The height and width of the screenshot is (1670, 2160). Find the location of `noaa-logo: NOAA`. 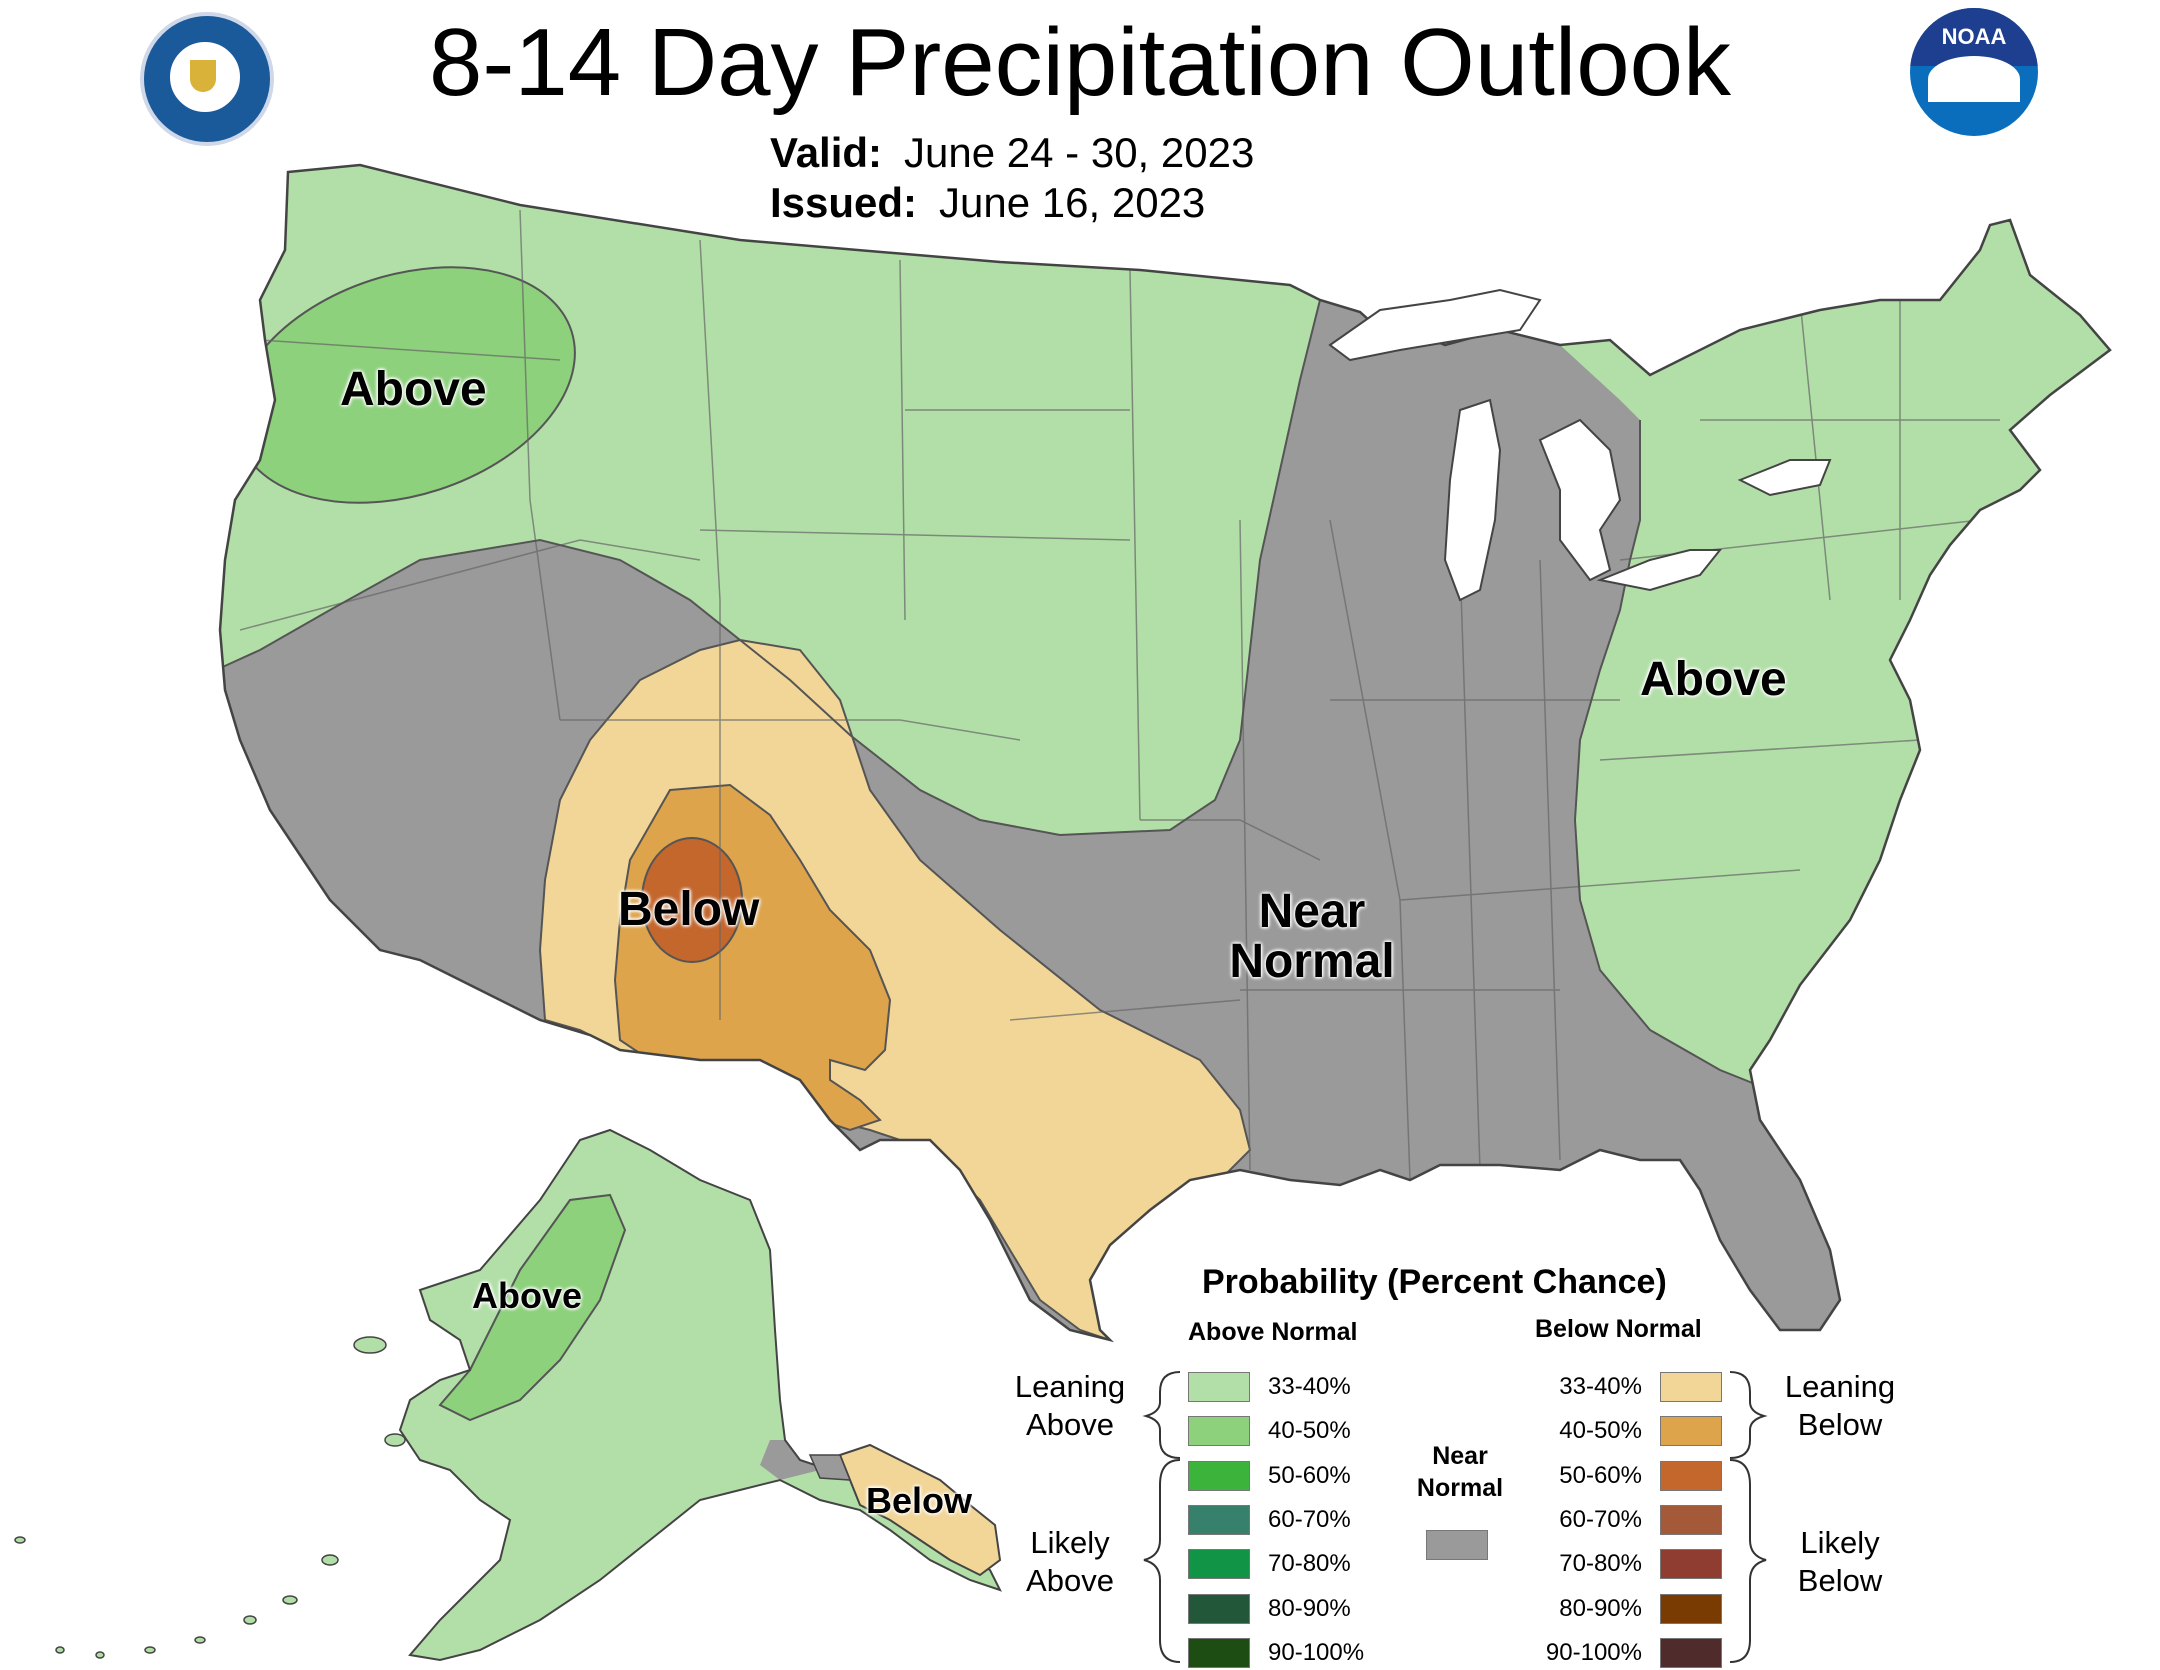

noaa-logo: NOAA is located at coordinates (1974, 72).